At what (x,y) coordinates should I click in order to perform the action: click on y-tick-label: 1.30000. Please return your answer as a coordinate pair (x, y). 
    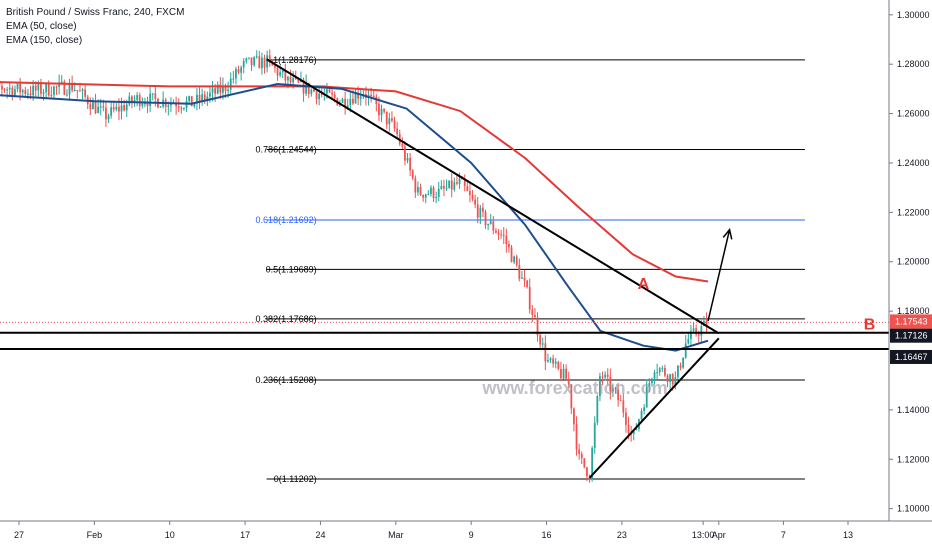
    Looking at the image, I should click on (913, 15).